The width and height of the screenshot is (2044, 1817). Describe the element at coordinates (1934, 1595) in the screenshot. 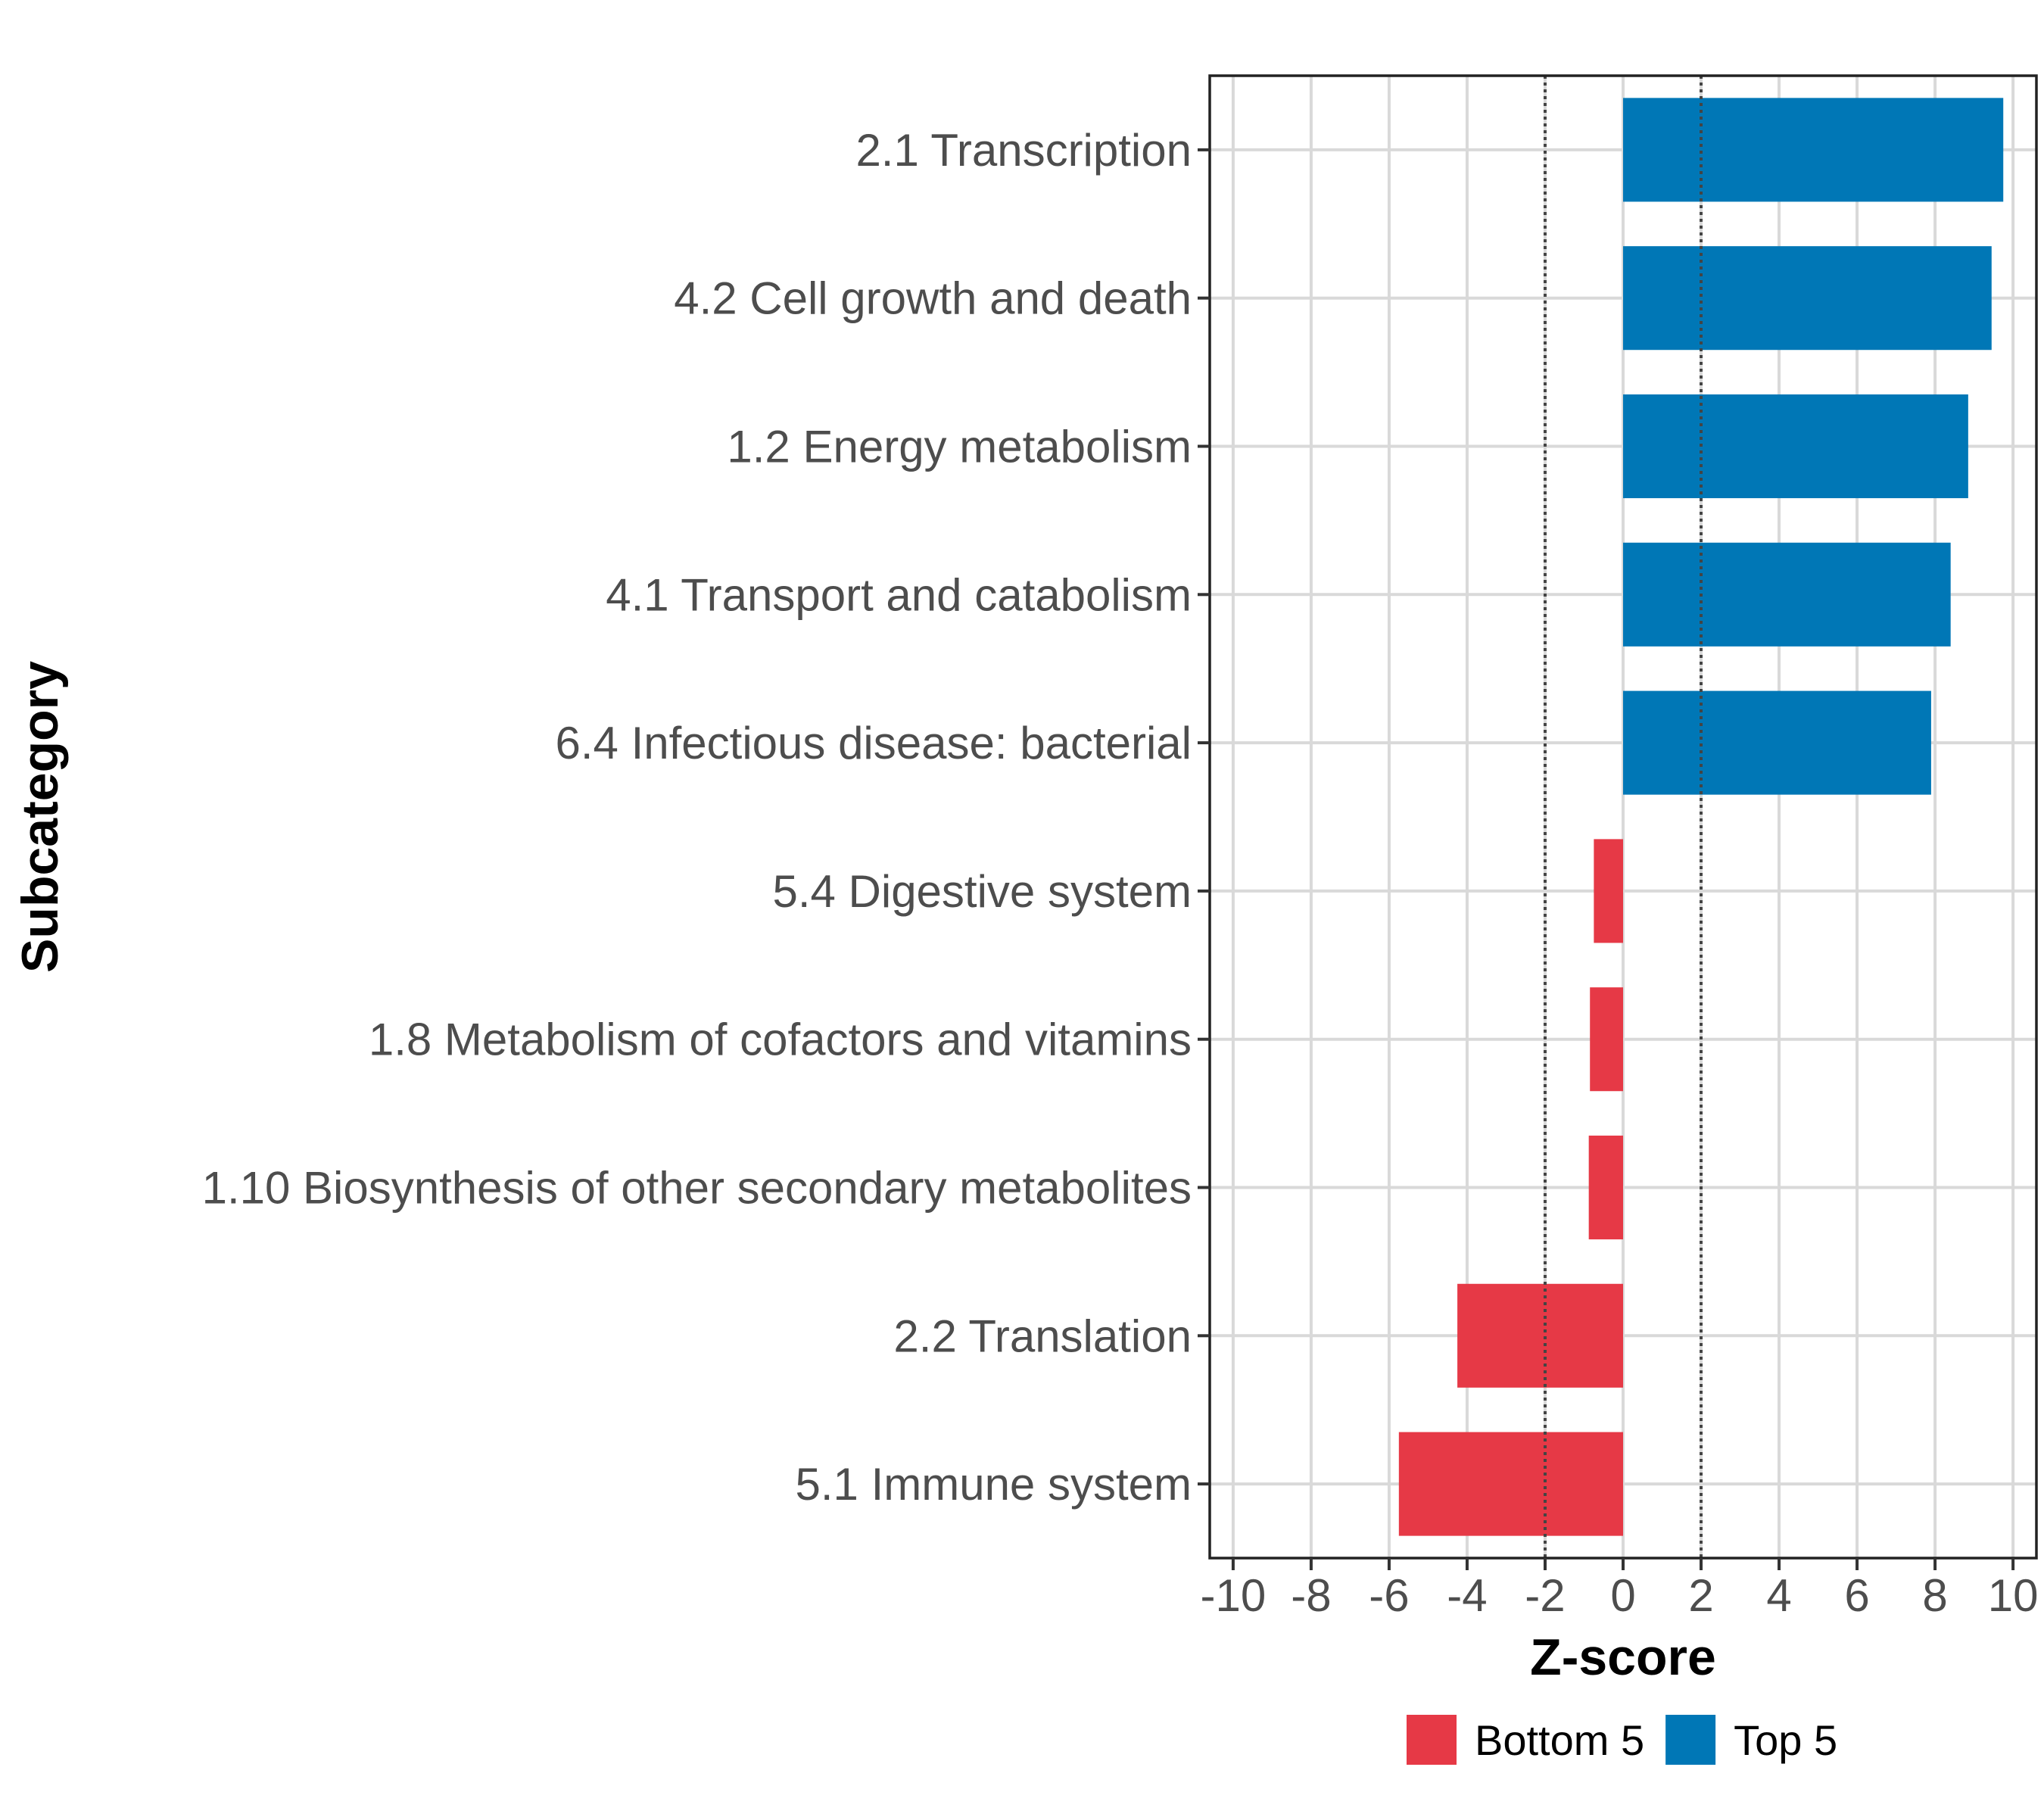

I see `x-tick-label: 8` at that location.